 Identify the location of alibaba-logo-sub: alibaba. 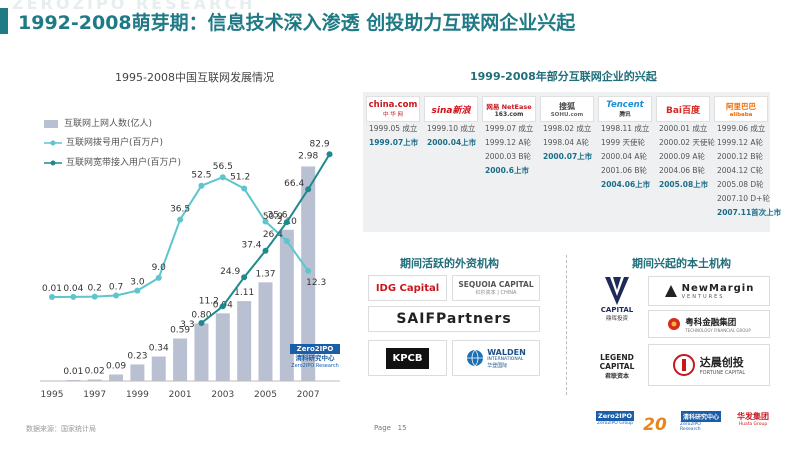
(741, 114).